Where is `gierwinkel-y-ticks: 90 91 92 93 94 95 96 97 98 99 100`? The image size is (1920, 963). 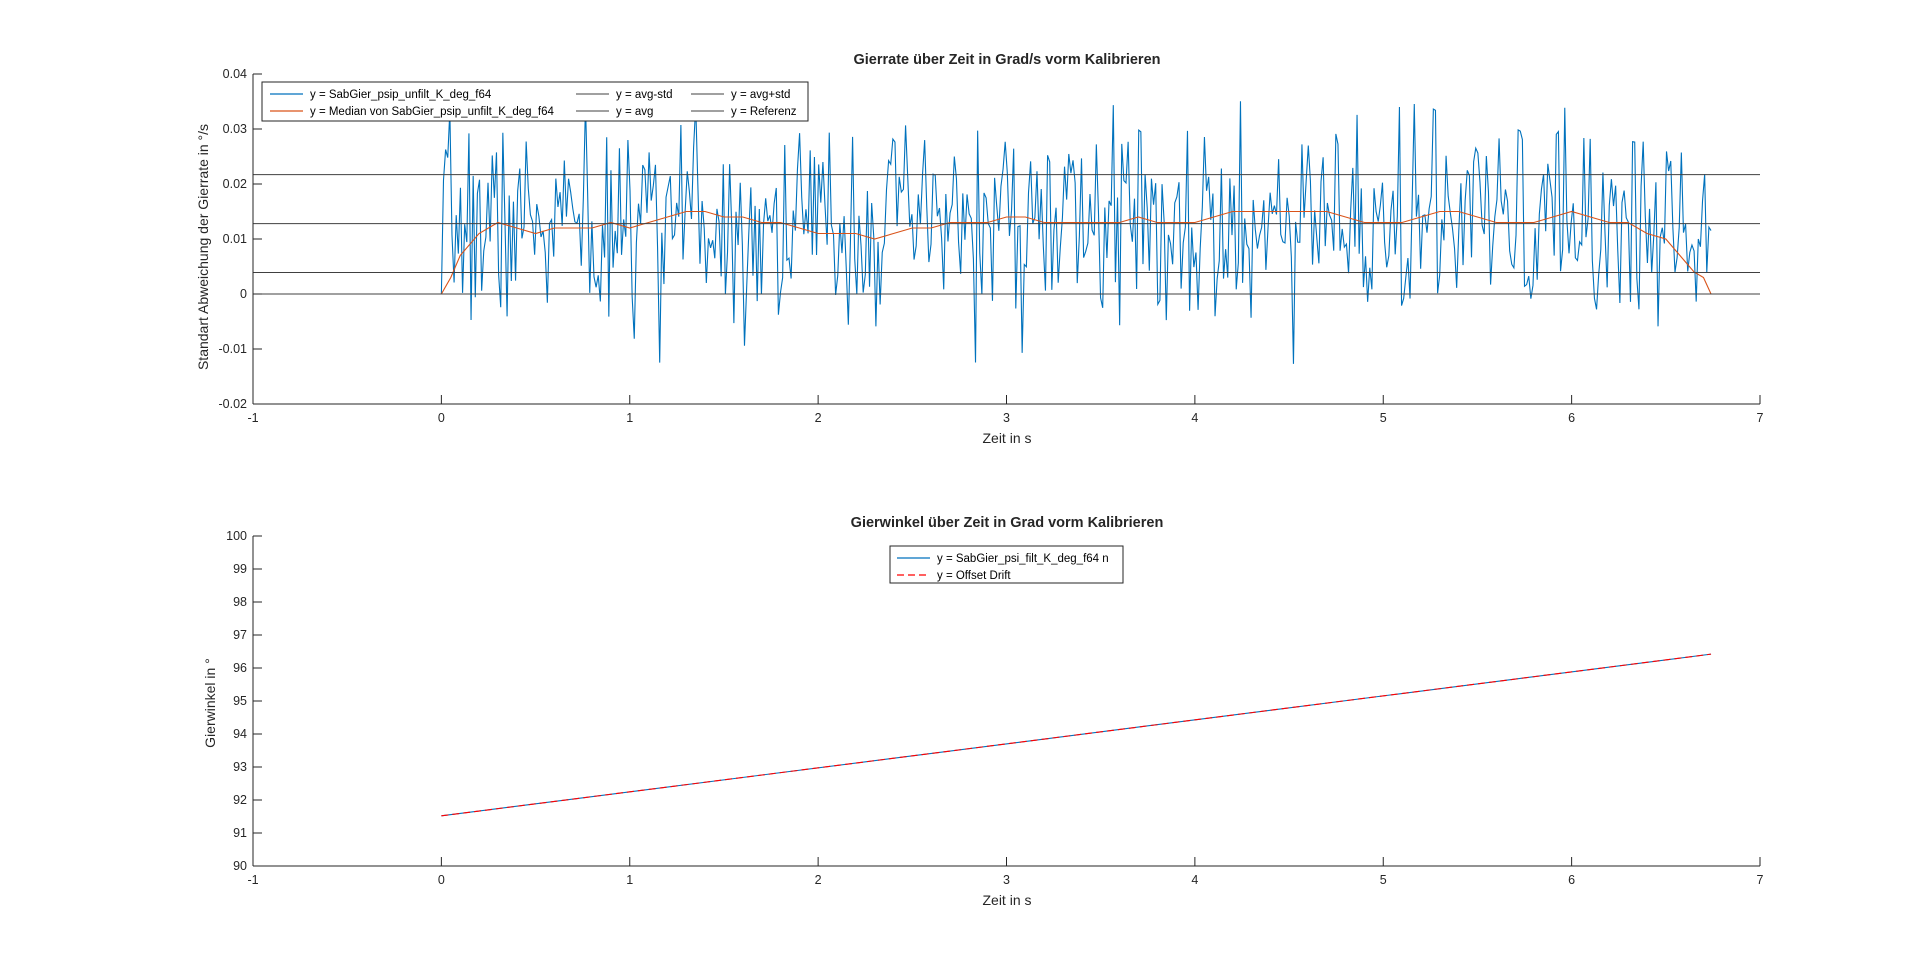
gierwinkel-y-ticks: 90 91 92 93 94 95 96 97 98 99 100 is located at coordinates (244, 701).